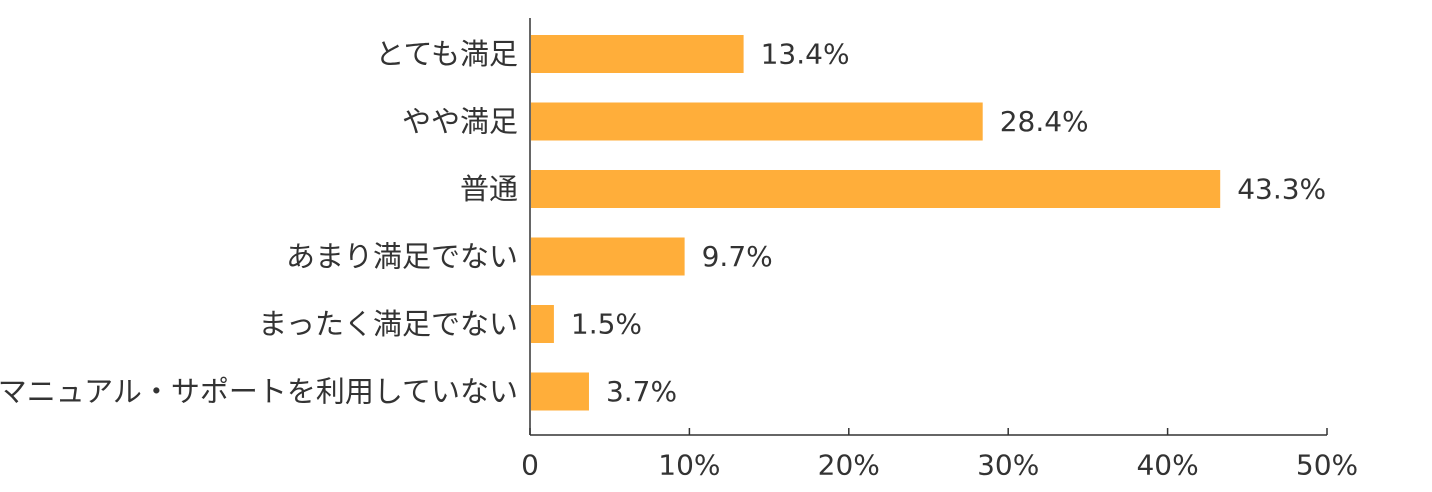 This screenshot has width=1432, height=492. I want to click on x-tick-label-2: 20%, so click(849, 465).